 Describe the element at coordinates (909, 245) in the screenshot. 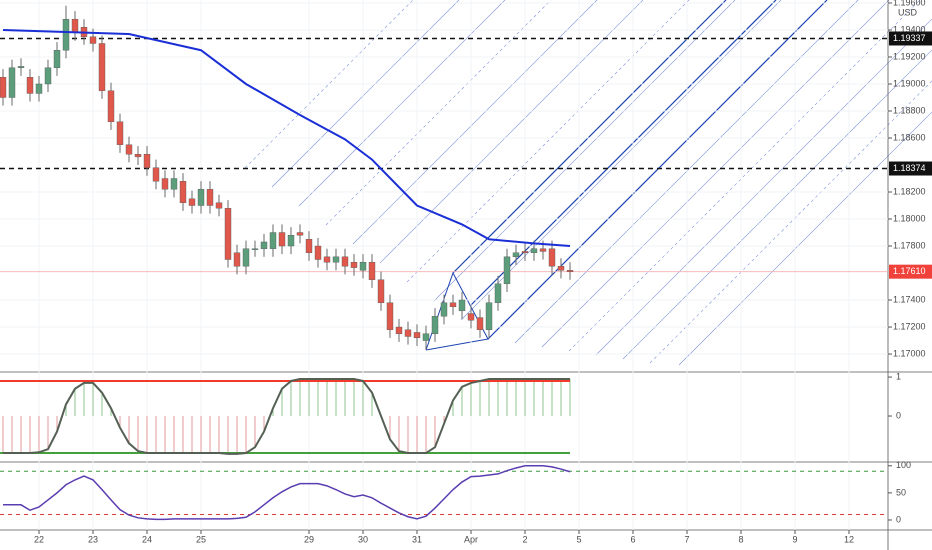

I see `y-tick-label: 1.17800` at that location.